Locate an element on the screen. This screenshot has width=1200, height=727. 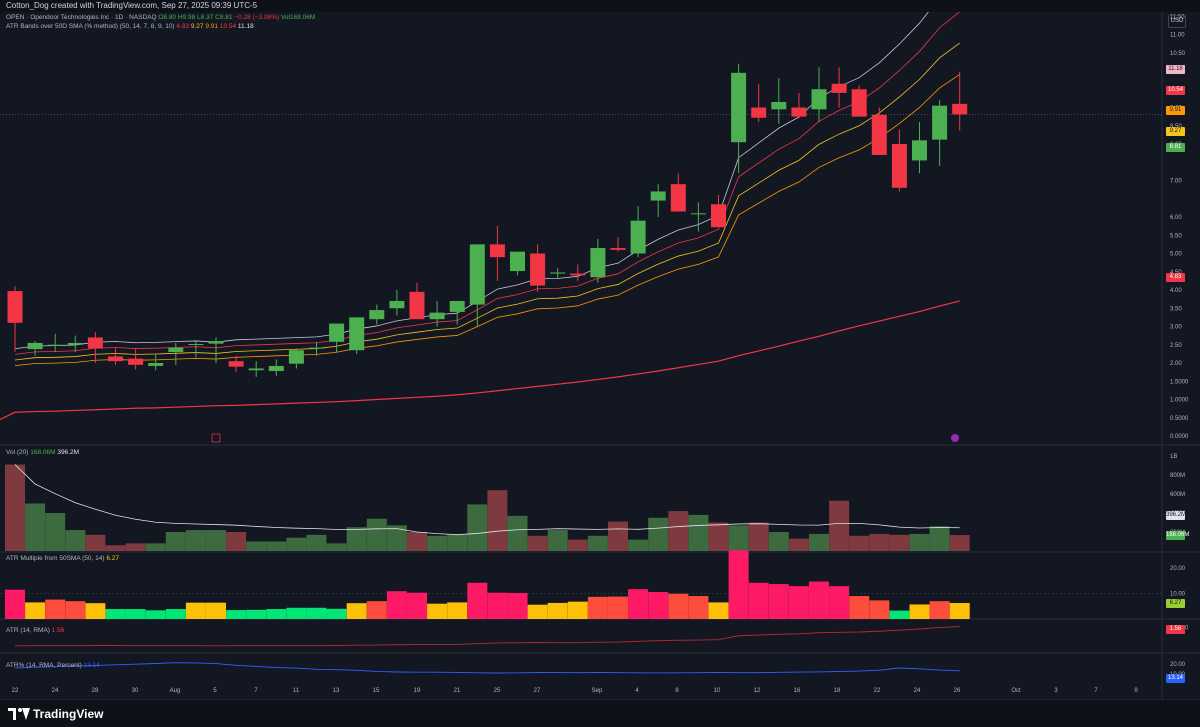
price-tag: 9.27 is located at coordinates (1175, 131).